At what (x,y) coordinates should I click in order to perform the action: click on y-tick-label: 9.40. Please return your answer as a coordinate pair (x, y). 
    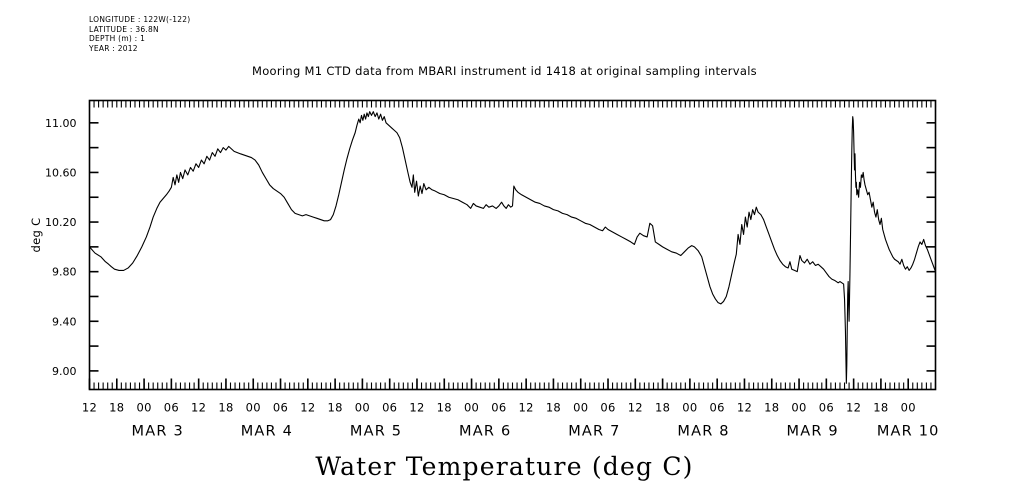
    Looking at the image, I should click on (64, 321).